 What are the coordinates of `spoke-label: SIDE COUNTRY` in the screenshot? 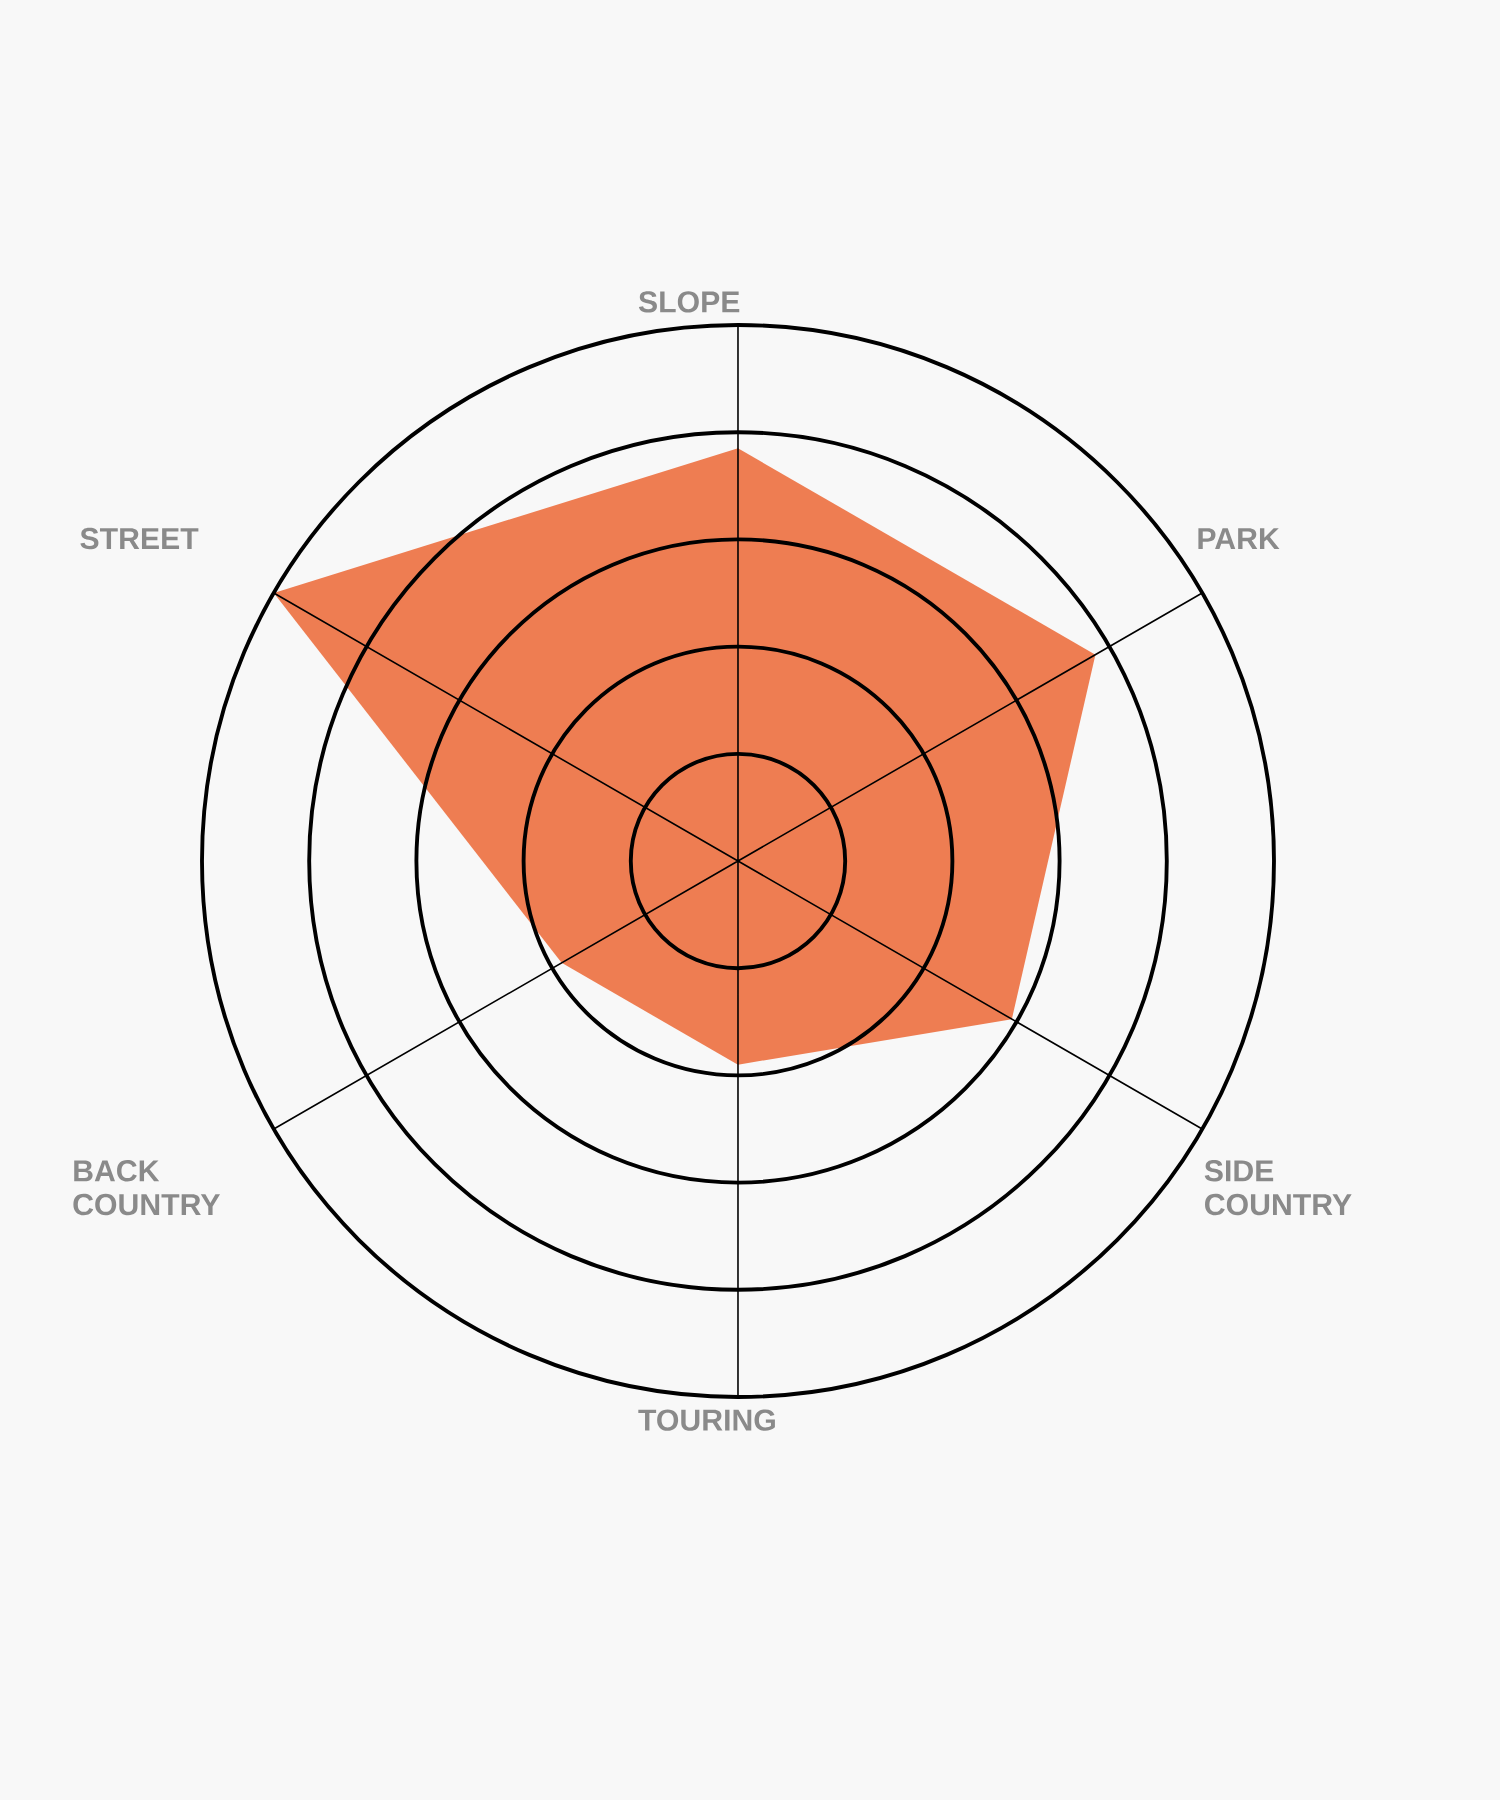 It's located at (1278, 1188).